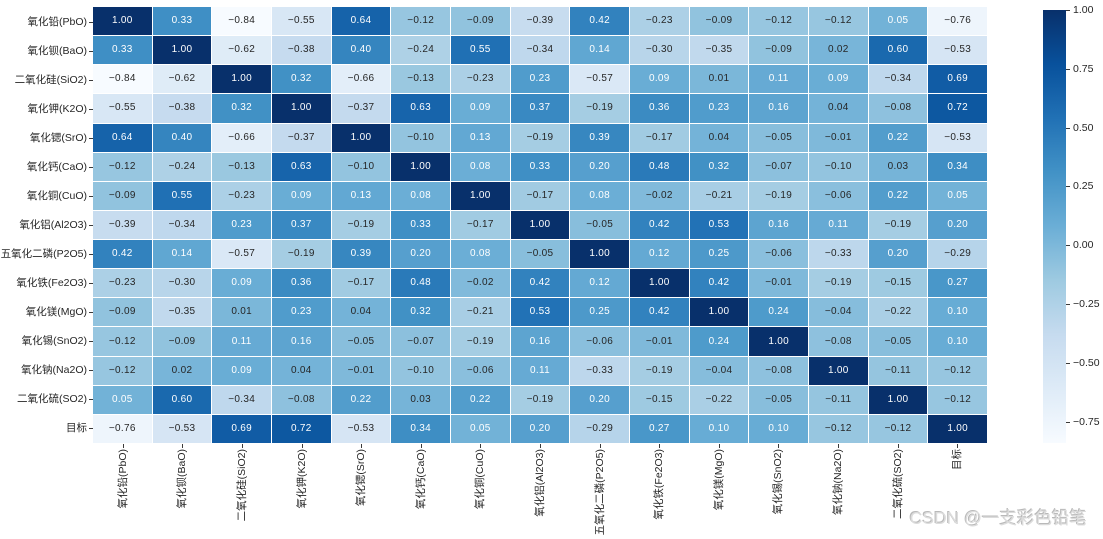 The height and width of the screenshot is (539, 1103). What do you see at coordinates (898, 166) in the screenshot?
I see `heatmap-cell: 0.03` at bounding box center [898, 166].